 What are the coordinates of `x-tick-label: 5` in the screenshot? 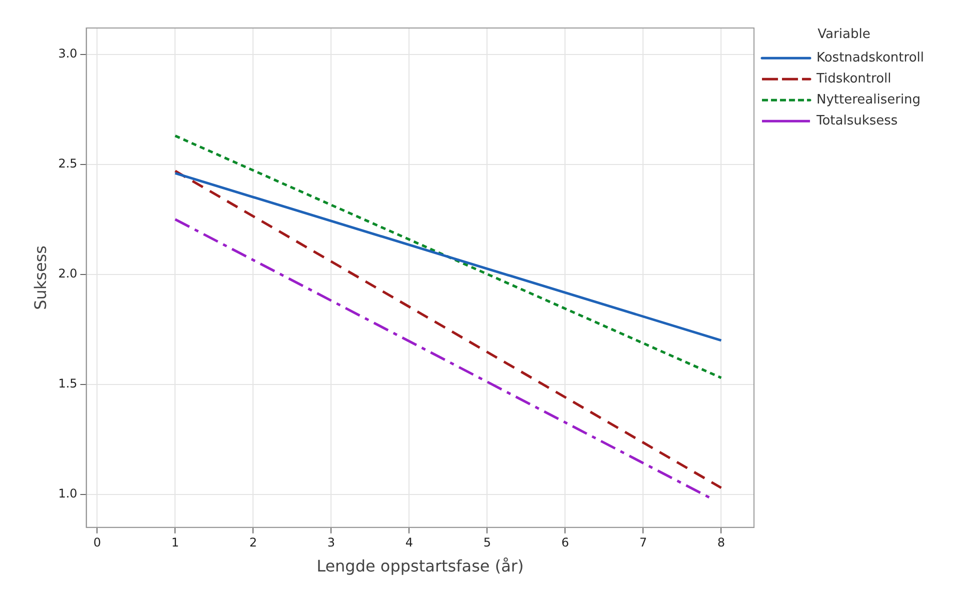 It's located at (487, 543).